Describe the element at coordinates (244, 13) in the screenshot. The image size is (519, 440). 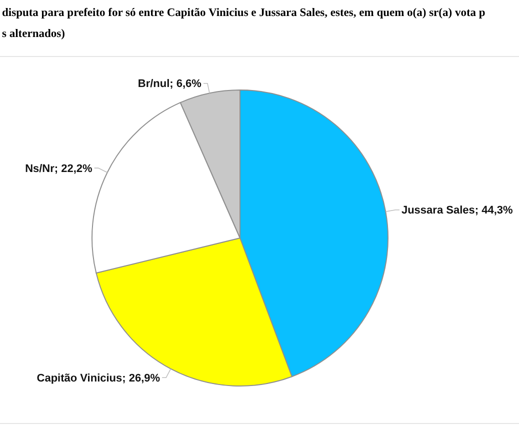
I see `chart-title: disputa para prefeito for só entre Capitão Vinicius e Jussara Sales, estes, em quem o(a) sr(a) vota p` at that location.